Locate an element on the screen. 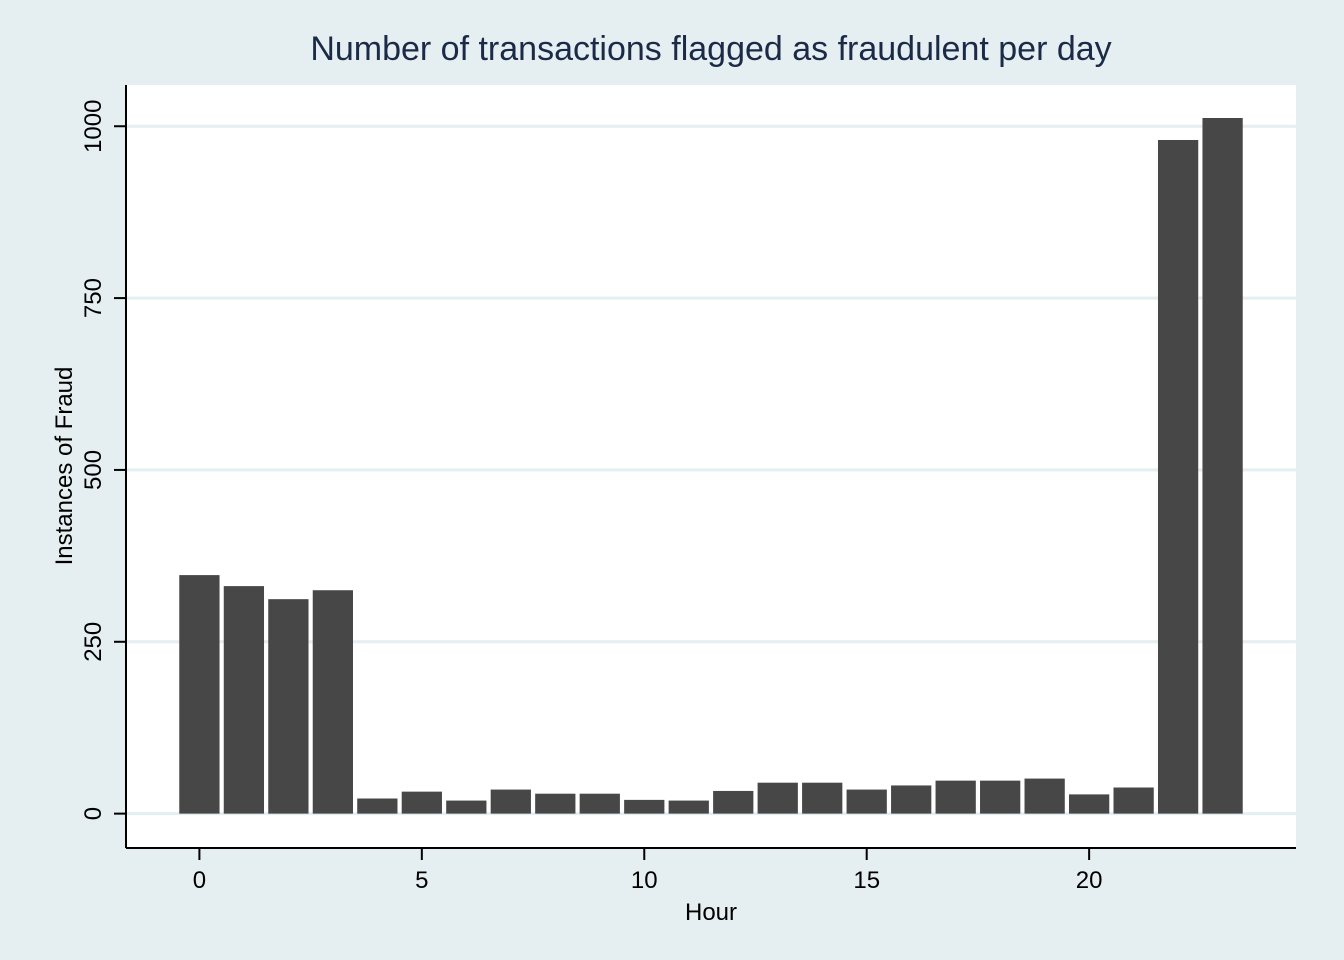 This screenshot has height=960, width=1344. x-tick-label: 10 is located at coordinates (644, 880).